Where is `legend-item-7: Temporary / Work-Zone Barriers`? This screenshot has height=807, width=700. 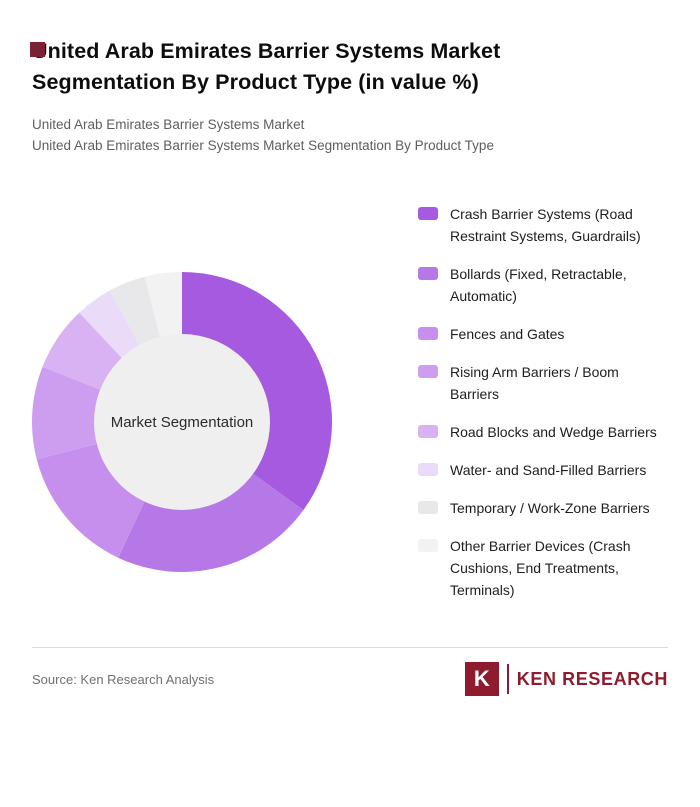 legend-item-7: Temporary / Work-Zone Barriers is located at coordinates (543, 508).